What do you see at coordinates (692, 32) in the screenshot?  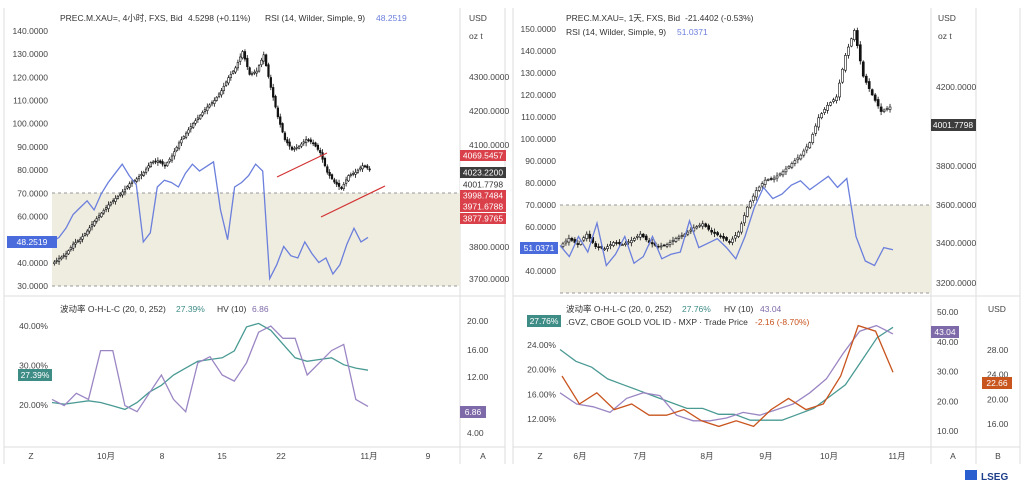 I see `right-rsi-value: 51.0371` at bounding box center [692, 32].